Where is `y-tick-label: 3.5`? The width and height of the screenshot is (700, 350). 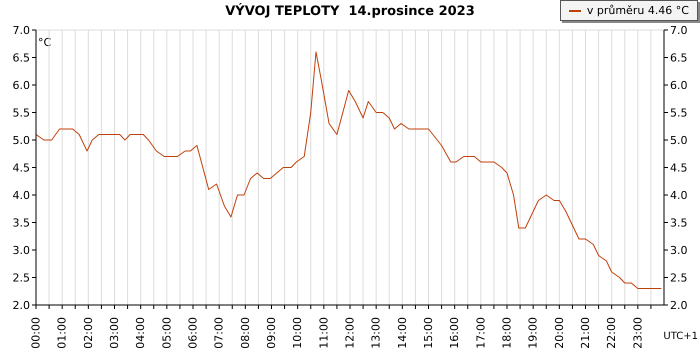 y-tick-label: 3.5 is located at coordinates (21, 223).